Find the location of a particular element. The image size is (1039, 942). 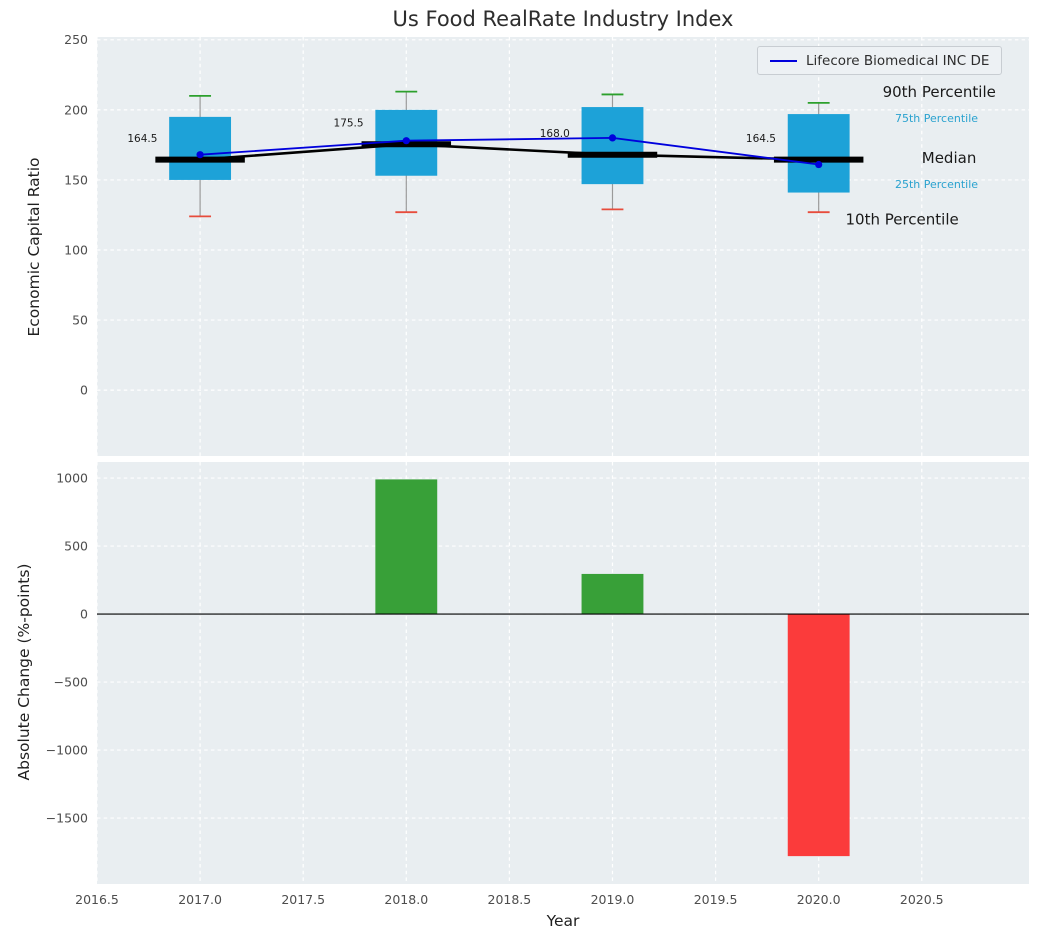

median-value-label: 168.0 is located at coordinates (555, 134).